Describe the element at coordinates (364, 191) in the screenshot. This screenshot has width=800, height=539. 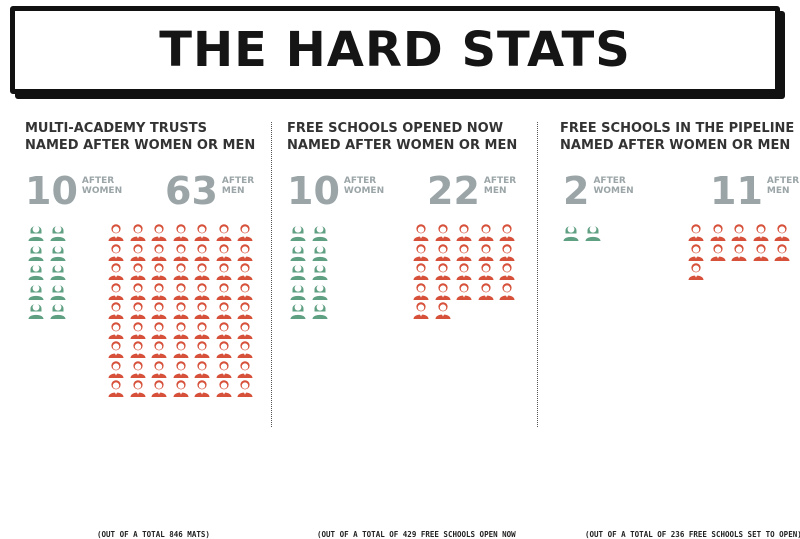
I see `label-line: WOMEN` at that location.